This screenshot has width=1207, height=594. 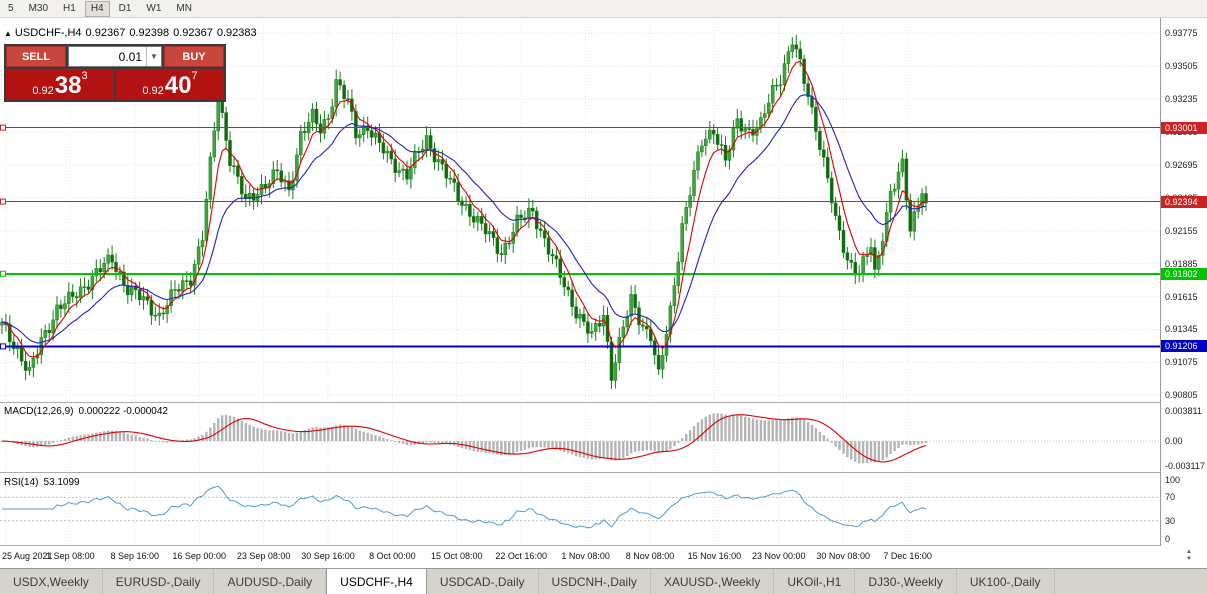 What do you see at coordinates (392, 556) in the screenshot?
I see `time-axis-label: 8 Oct 00:00` at bounding box center [392, 556].